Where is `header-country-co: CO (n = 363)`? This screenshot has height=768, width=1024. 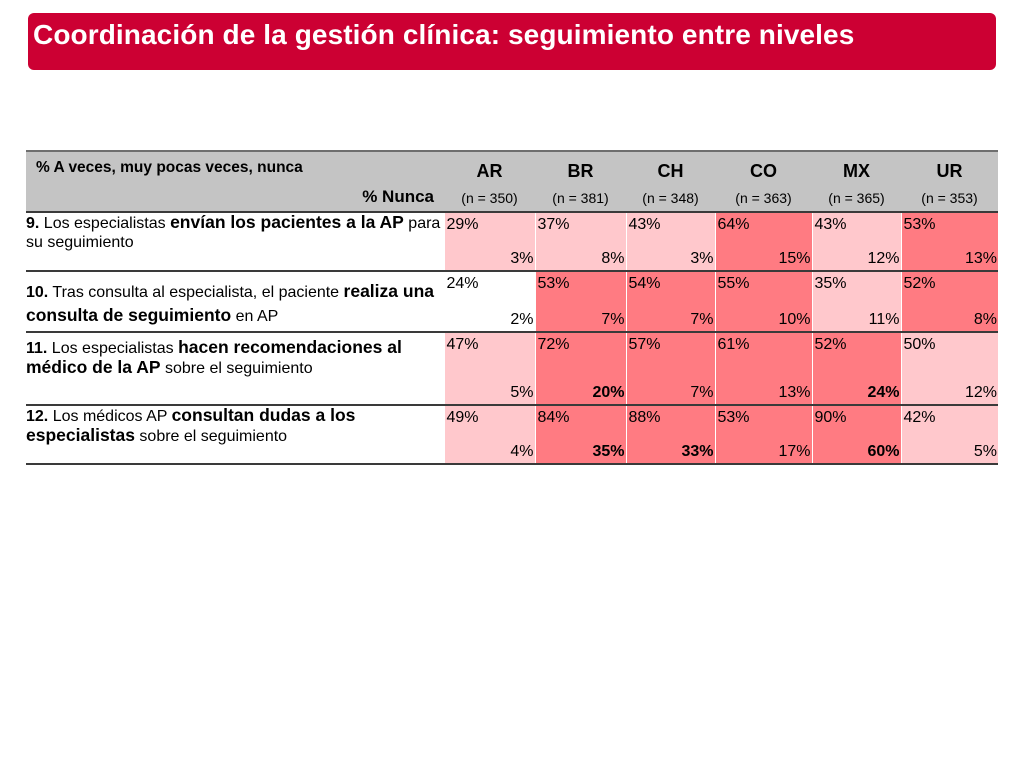 header-country-co: CO (n = 363) is located at coordinates (763, 181).